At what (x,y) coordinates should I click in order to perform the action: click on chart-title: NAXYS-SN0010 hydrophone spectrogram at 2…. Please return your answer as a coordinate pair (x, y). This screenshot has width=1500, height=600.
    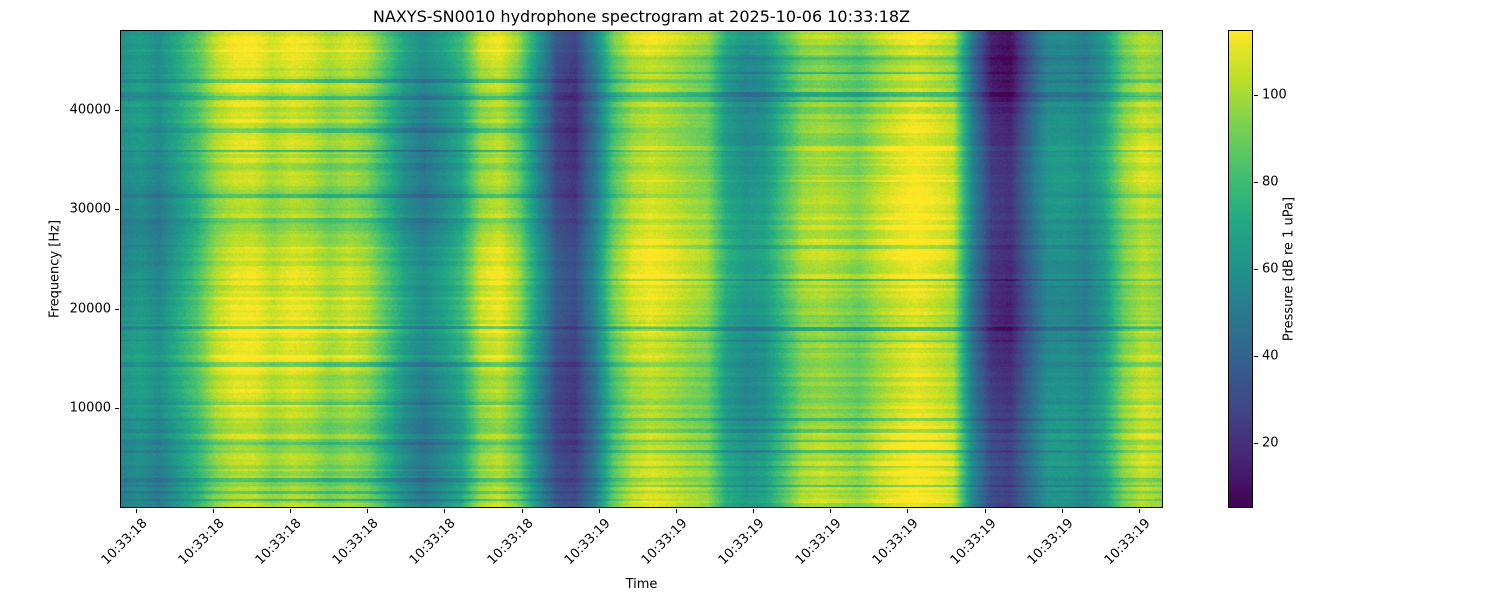
    Looking at the image, I should click on (641, 16).